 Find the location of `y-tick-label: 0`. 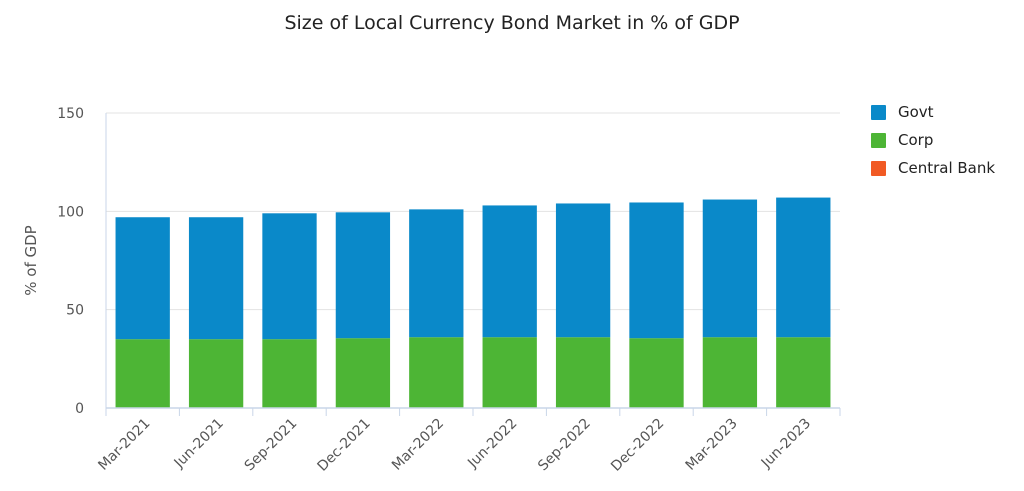

y-tick-label: 0 is located at coordinates (79, 409).